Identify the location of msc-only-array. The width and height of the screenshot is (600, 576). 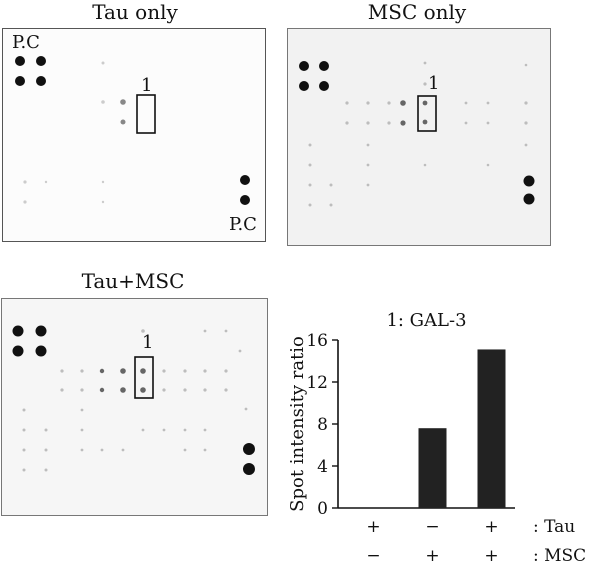
(417, 134).